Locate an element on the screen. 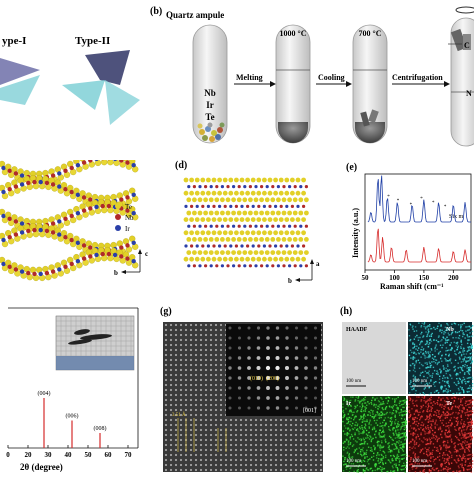  type2-cone-top is located at coordinates (107, 67).